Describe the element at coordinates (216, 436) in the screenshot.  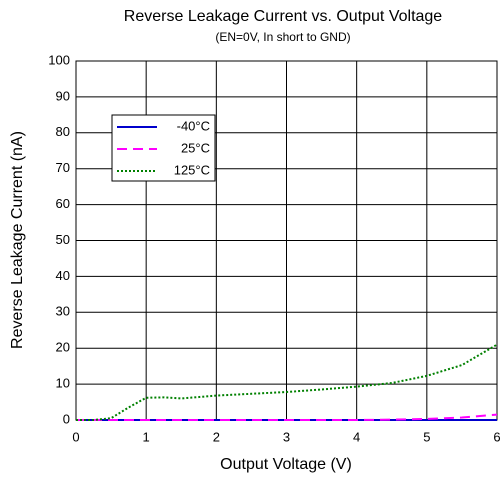
I see `x-tick-label: 2` at that location.